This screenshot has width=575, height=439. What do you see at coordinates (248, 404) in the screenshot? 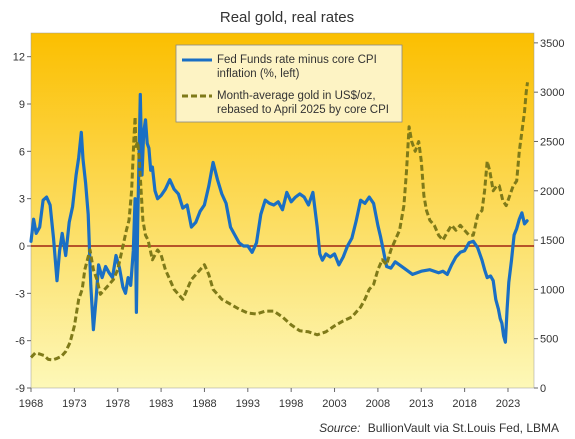
I see `x-tick-label: 1993` at bounding box center [248, 404].